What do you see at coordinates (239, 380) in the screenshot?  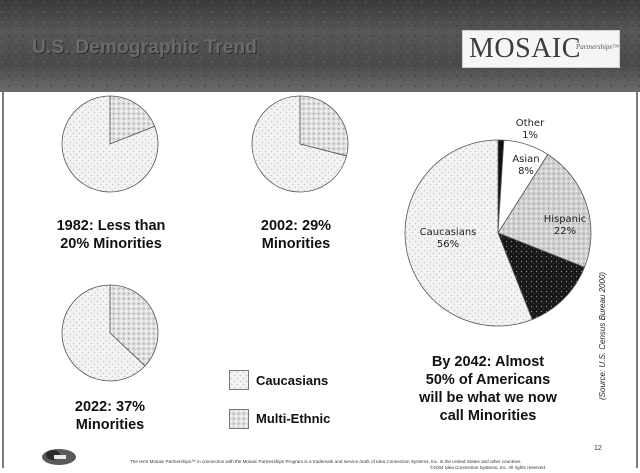 I see `legend-swatch-caucasians` at bounding box center [239, 380].